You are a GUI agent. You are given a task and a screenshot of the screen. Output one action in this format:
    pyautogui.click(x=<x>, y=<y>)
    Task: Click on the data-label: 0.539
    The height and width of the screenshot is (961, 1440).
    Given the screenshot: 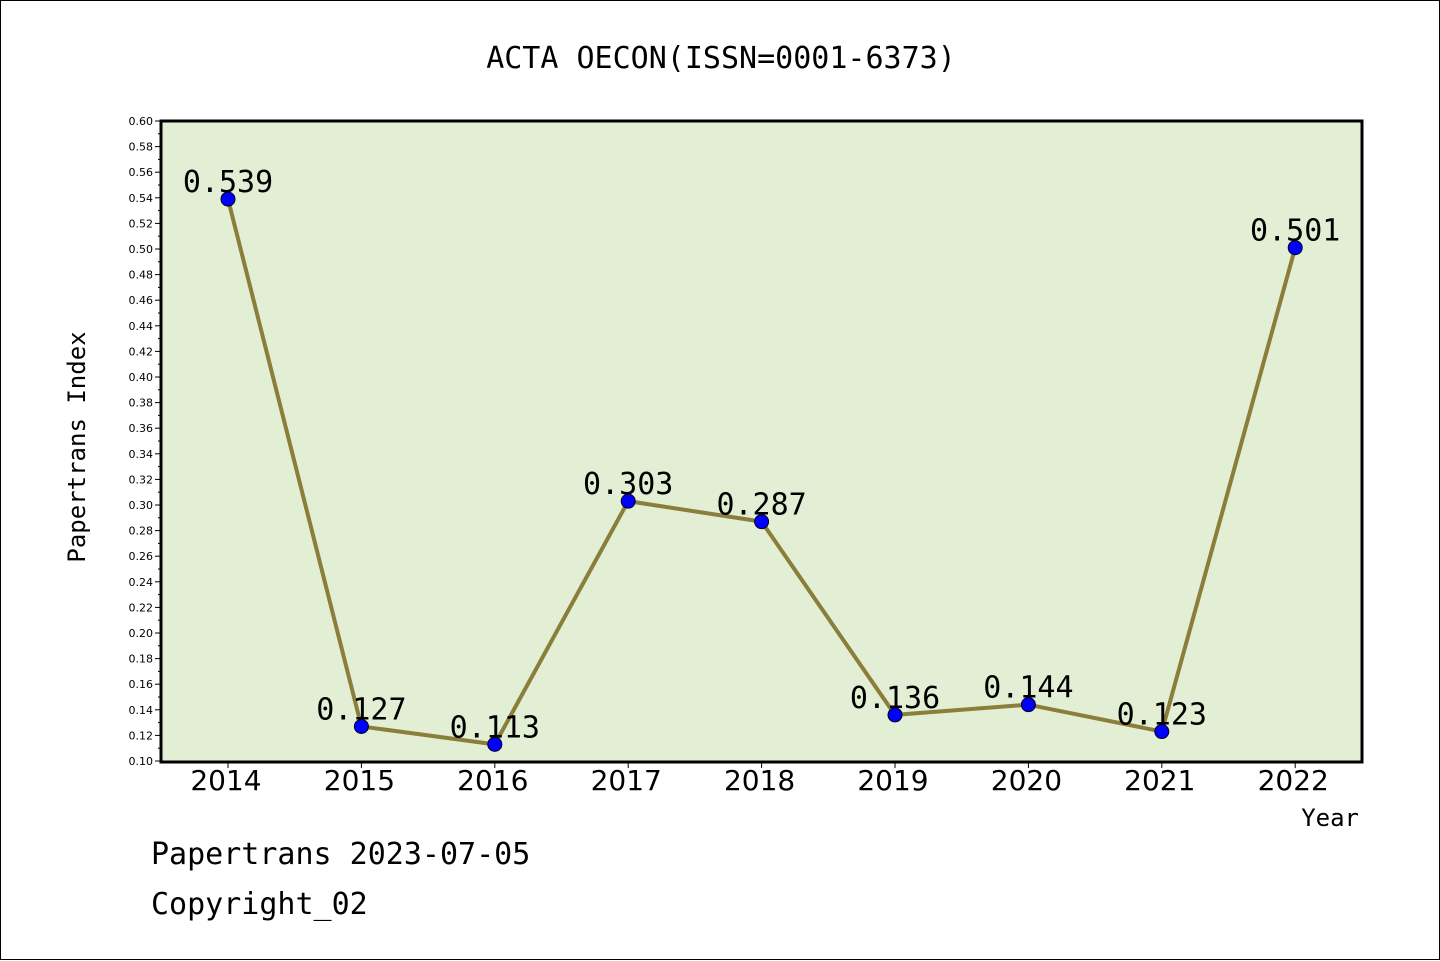 What is the action you would take?
    pyautogui.click(x=228, y=182)
    